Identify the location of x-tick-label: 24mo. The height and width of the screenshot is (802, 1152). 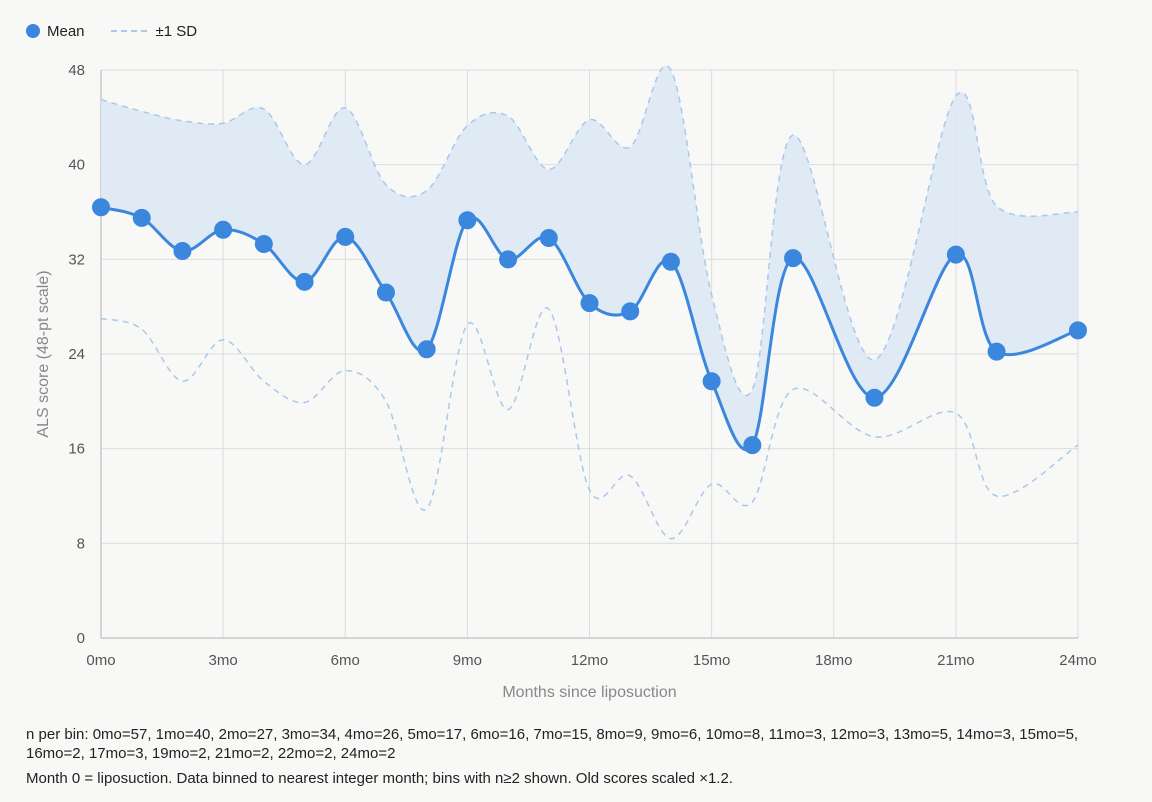
(1078, 660).